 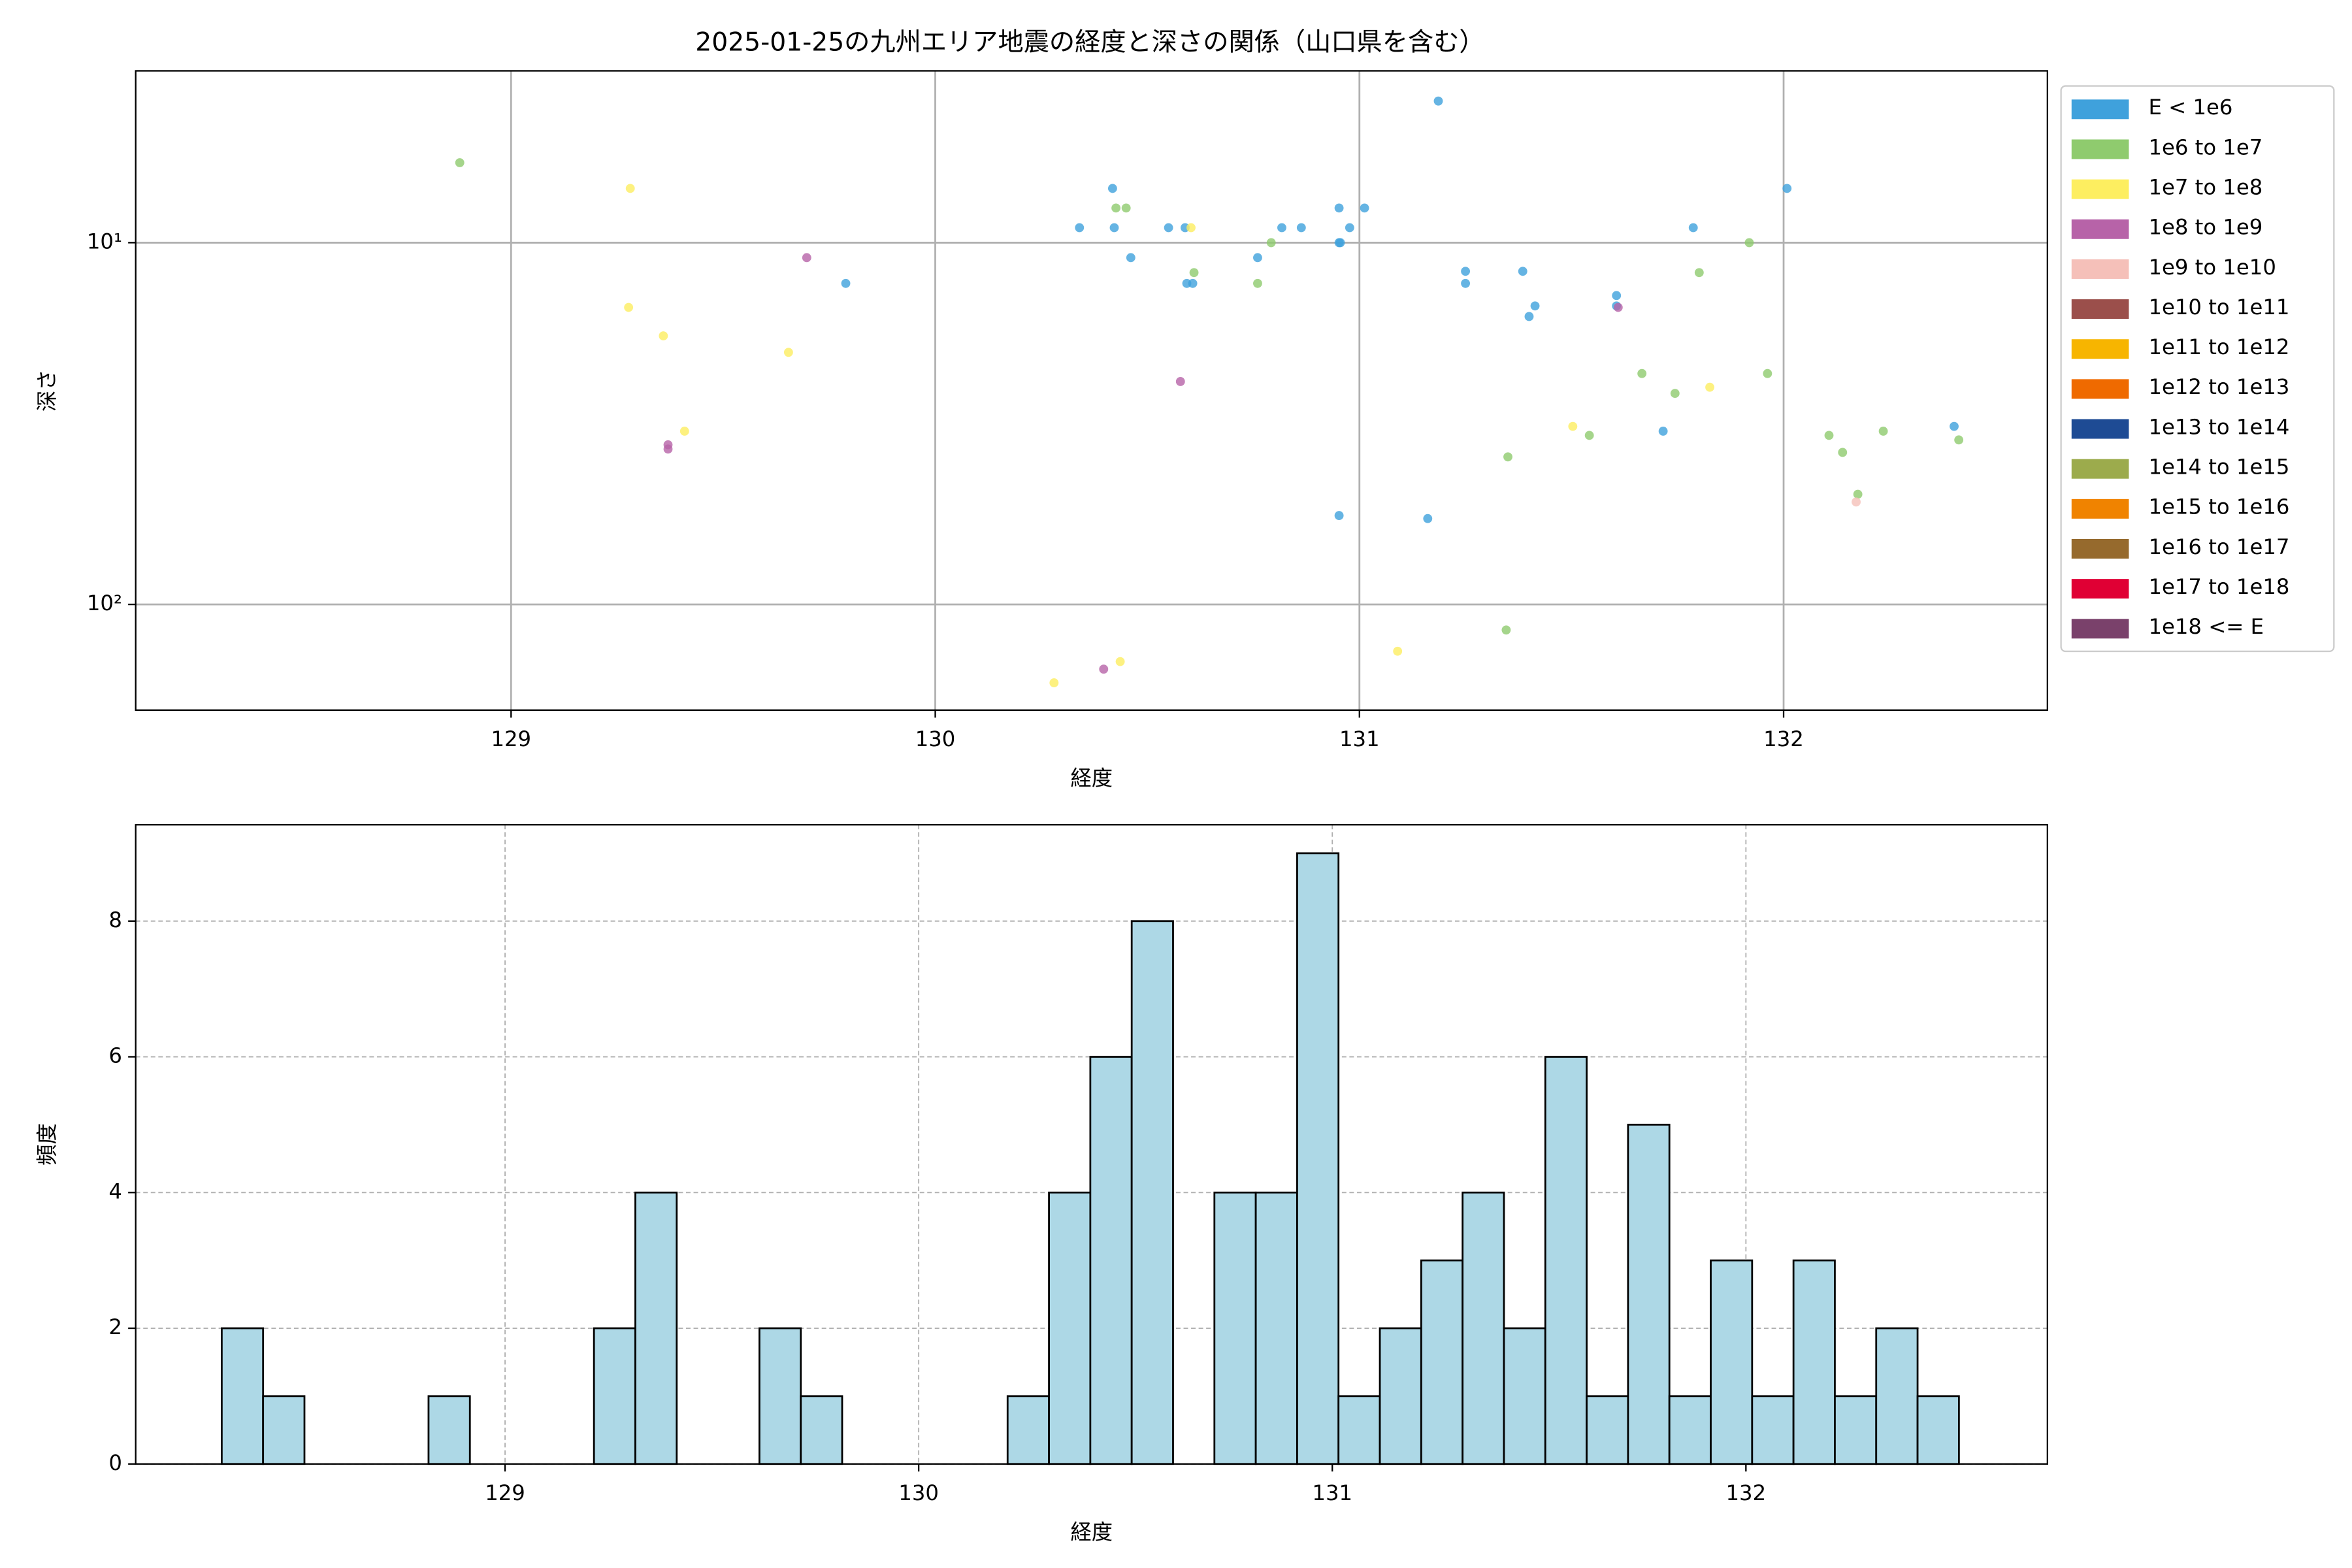 I want to click on legend-label: 1e10 to 1e11, so click(x=2218, y=307).